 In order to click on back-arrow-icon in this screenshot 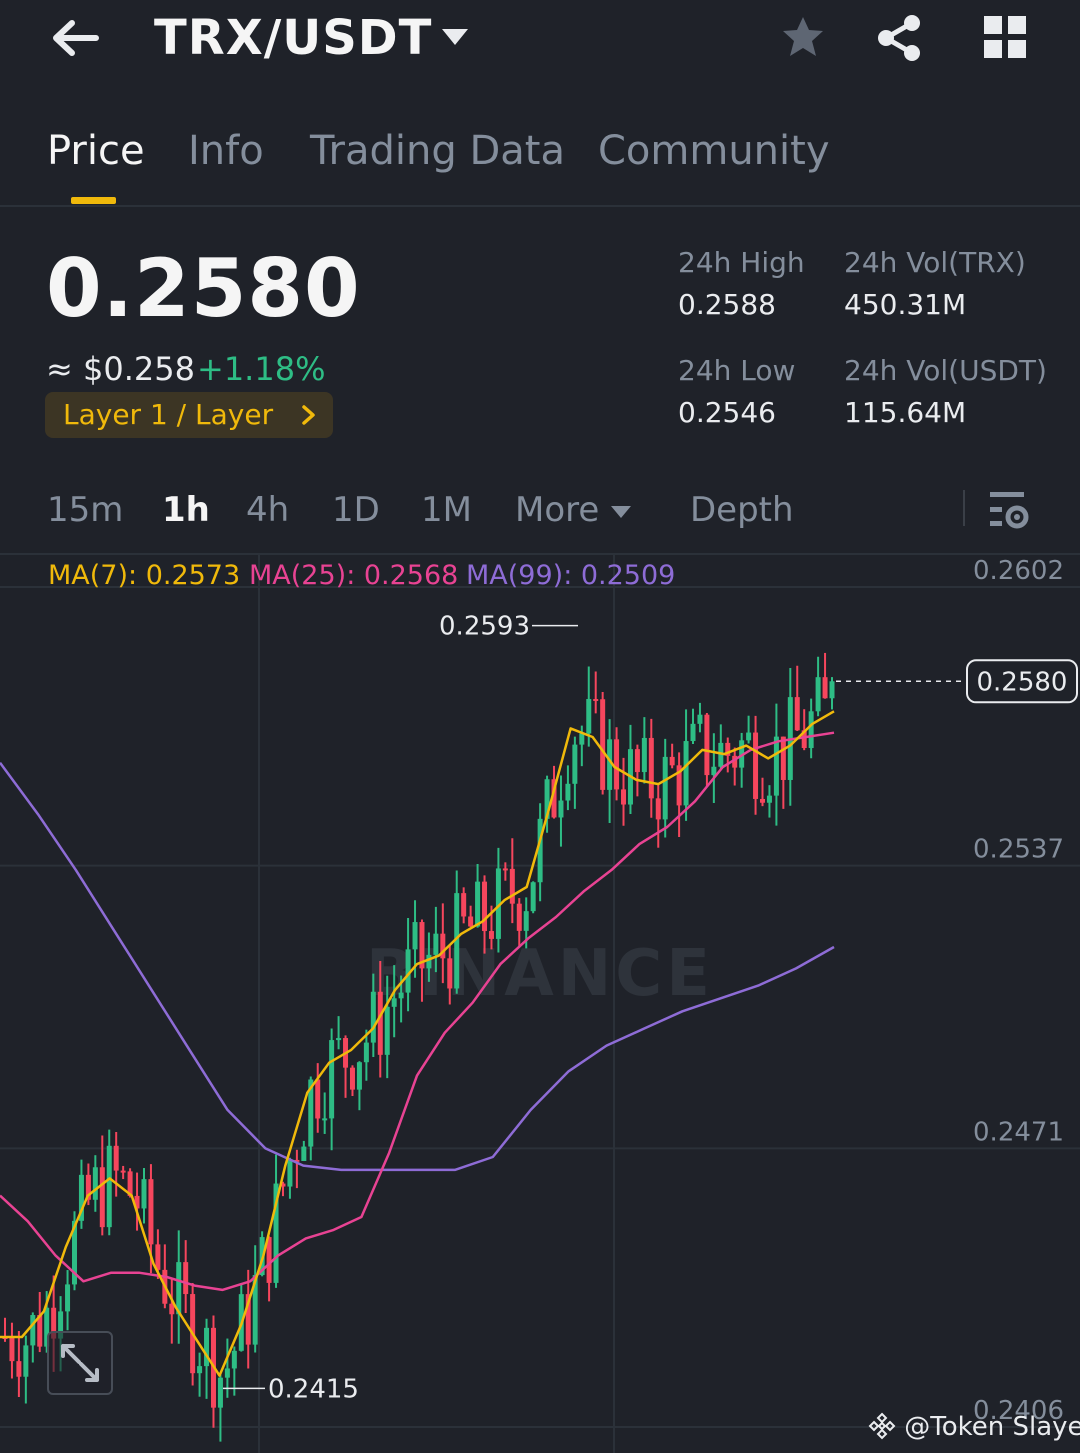, I will do `click(75, 38)`.